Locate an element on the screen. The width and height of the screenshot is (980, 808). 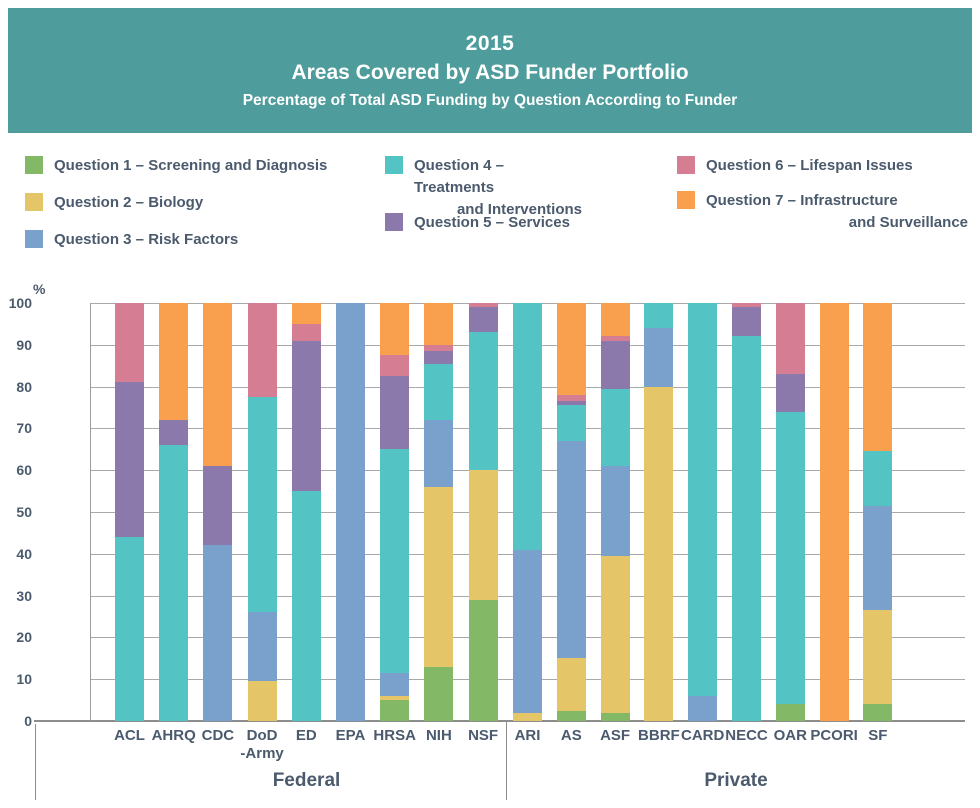
bar-segment-AS-q3 is located at coordinates (571, 549).